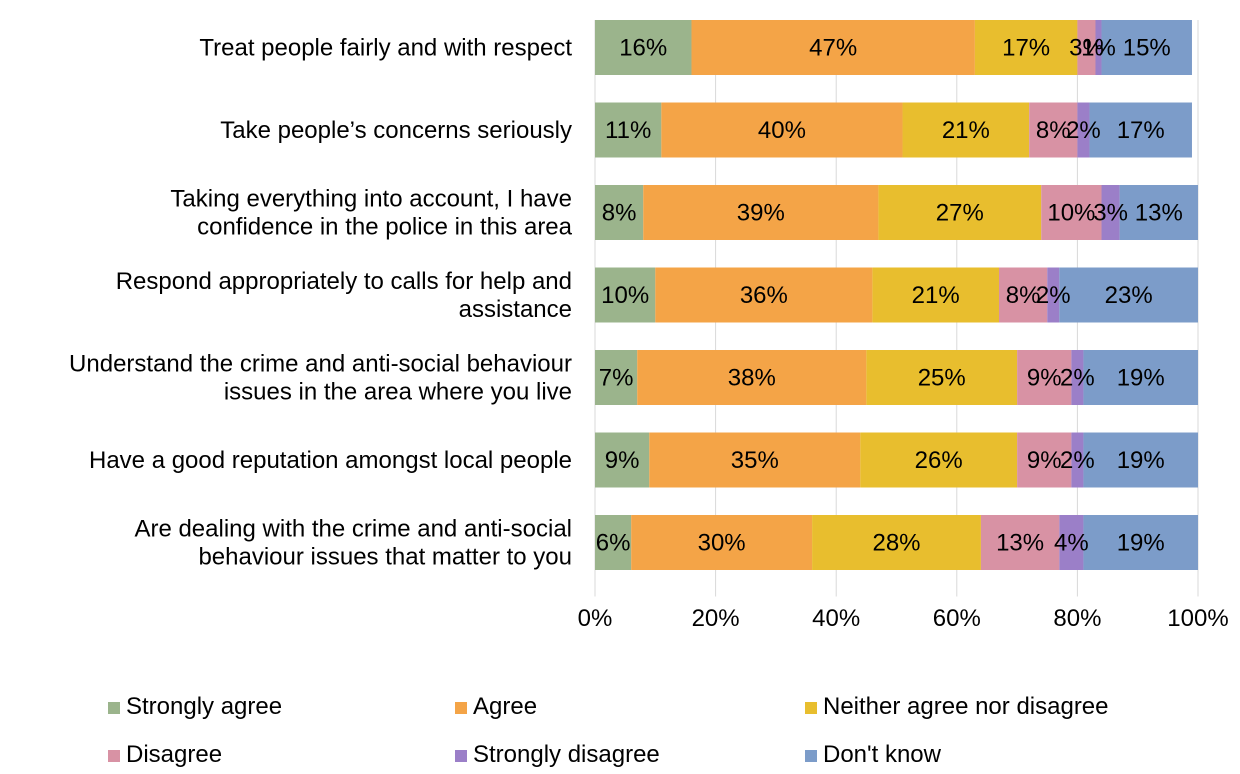 This screenshot has width=1240, height=774. What do you see at coordinates (385, 227) in the screenshot?
I see `category-label: confidence in the police in this area` at bounding box center [385, 227].